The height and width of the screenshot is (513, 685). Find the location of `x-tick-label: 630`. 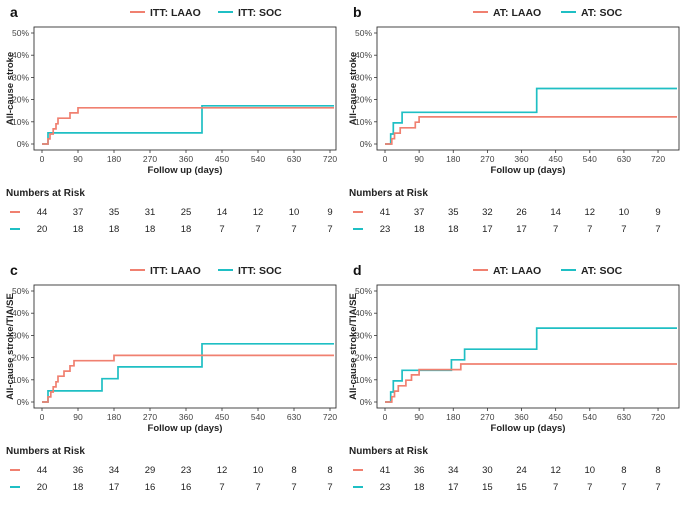

x-tick-label: 630 is located at coordinates (624, 159).